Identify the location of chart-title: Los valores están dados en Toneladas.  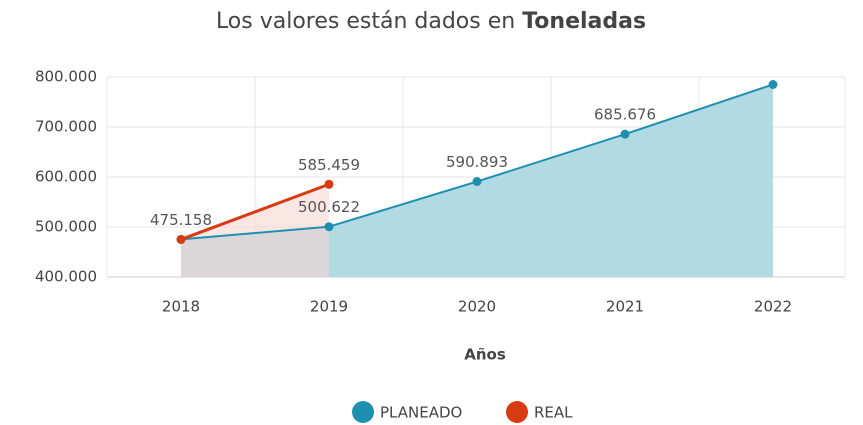
(431, 21).